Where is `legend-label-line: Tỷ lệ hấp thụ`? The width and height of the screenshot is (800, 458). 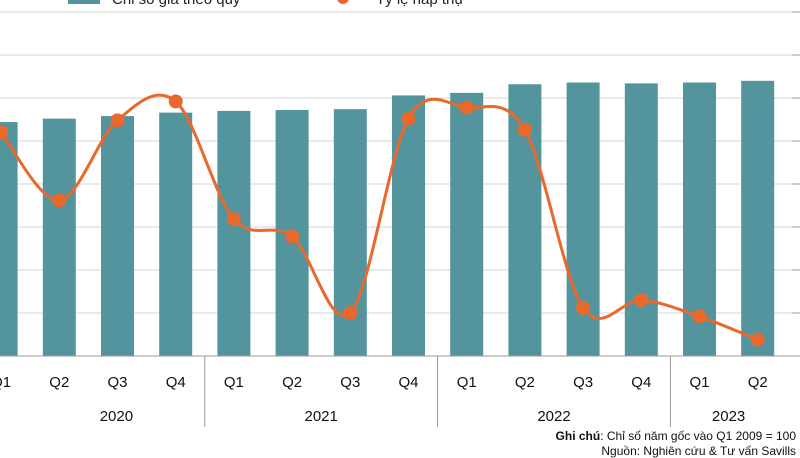 legend-label-line: Tỷ lệ hấp thụ is located at coordinates (419, 4).